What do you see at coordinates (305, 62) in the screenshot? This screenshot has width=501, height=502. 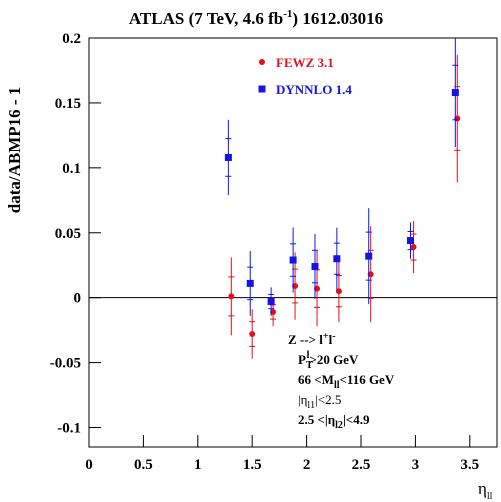 I see `legend-label: FEWZ 3.1` at bounding box center [305, 62].